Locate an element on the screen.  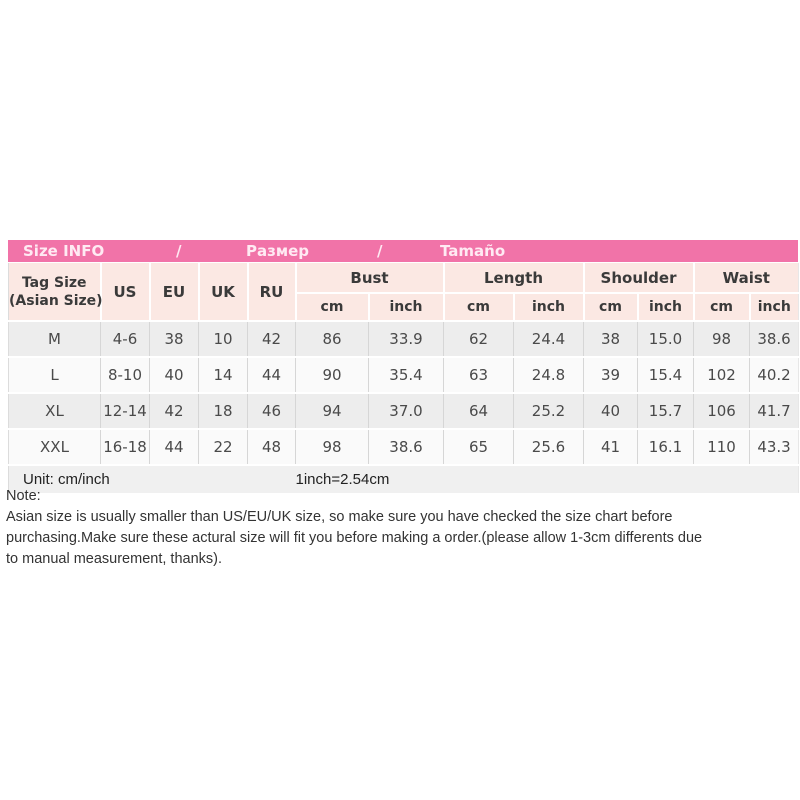
cell-tag: M is located at coordinates (54, 338).